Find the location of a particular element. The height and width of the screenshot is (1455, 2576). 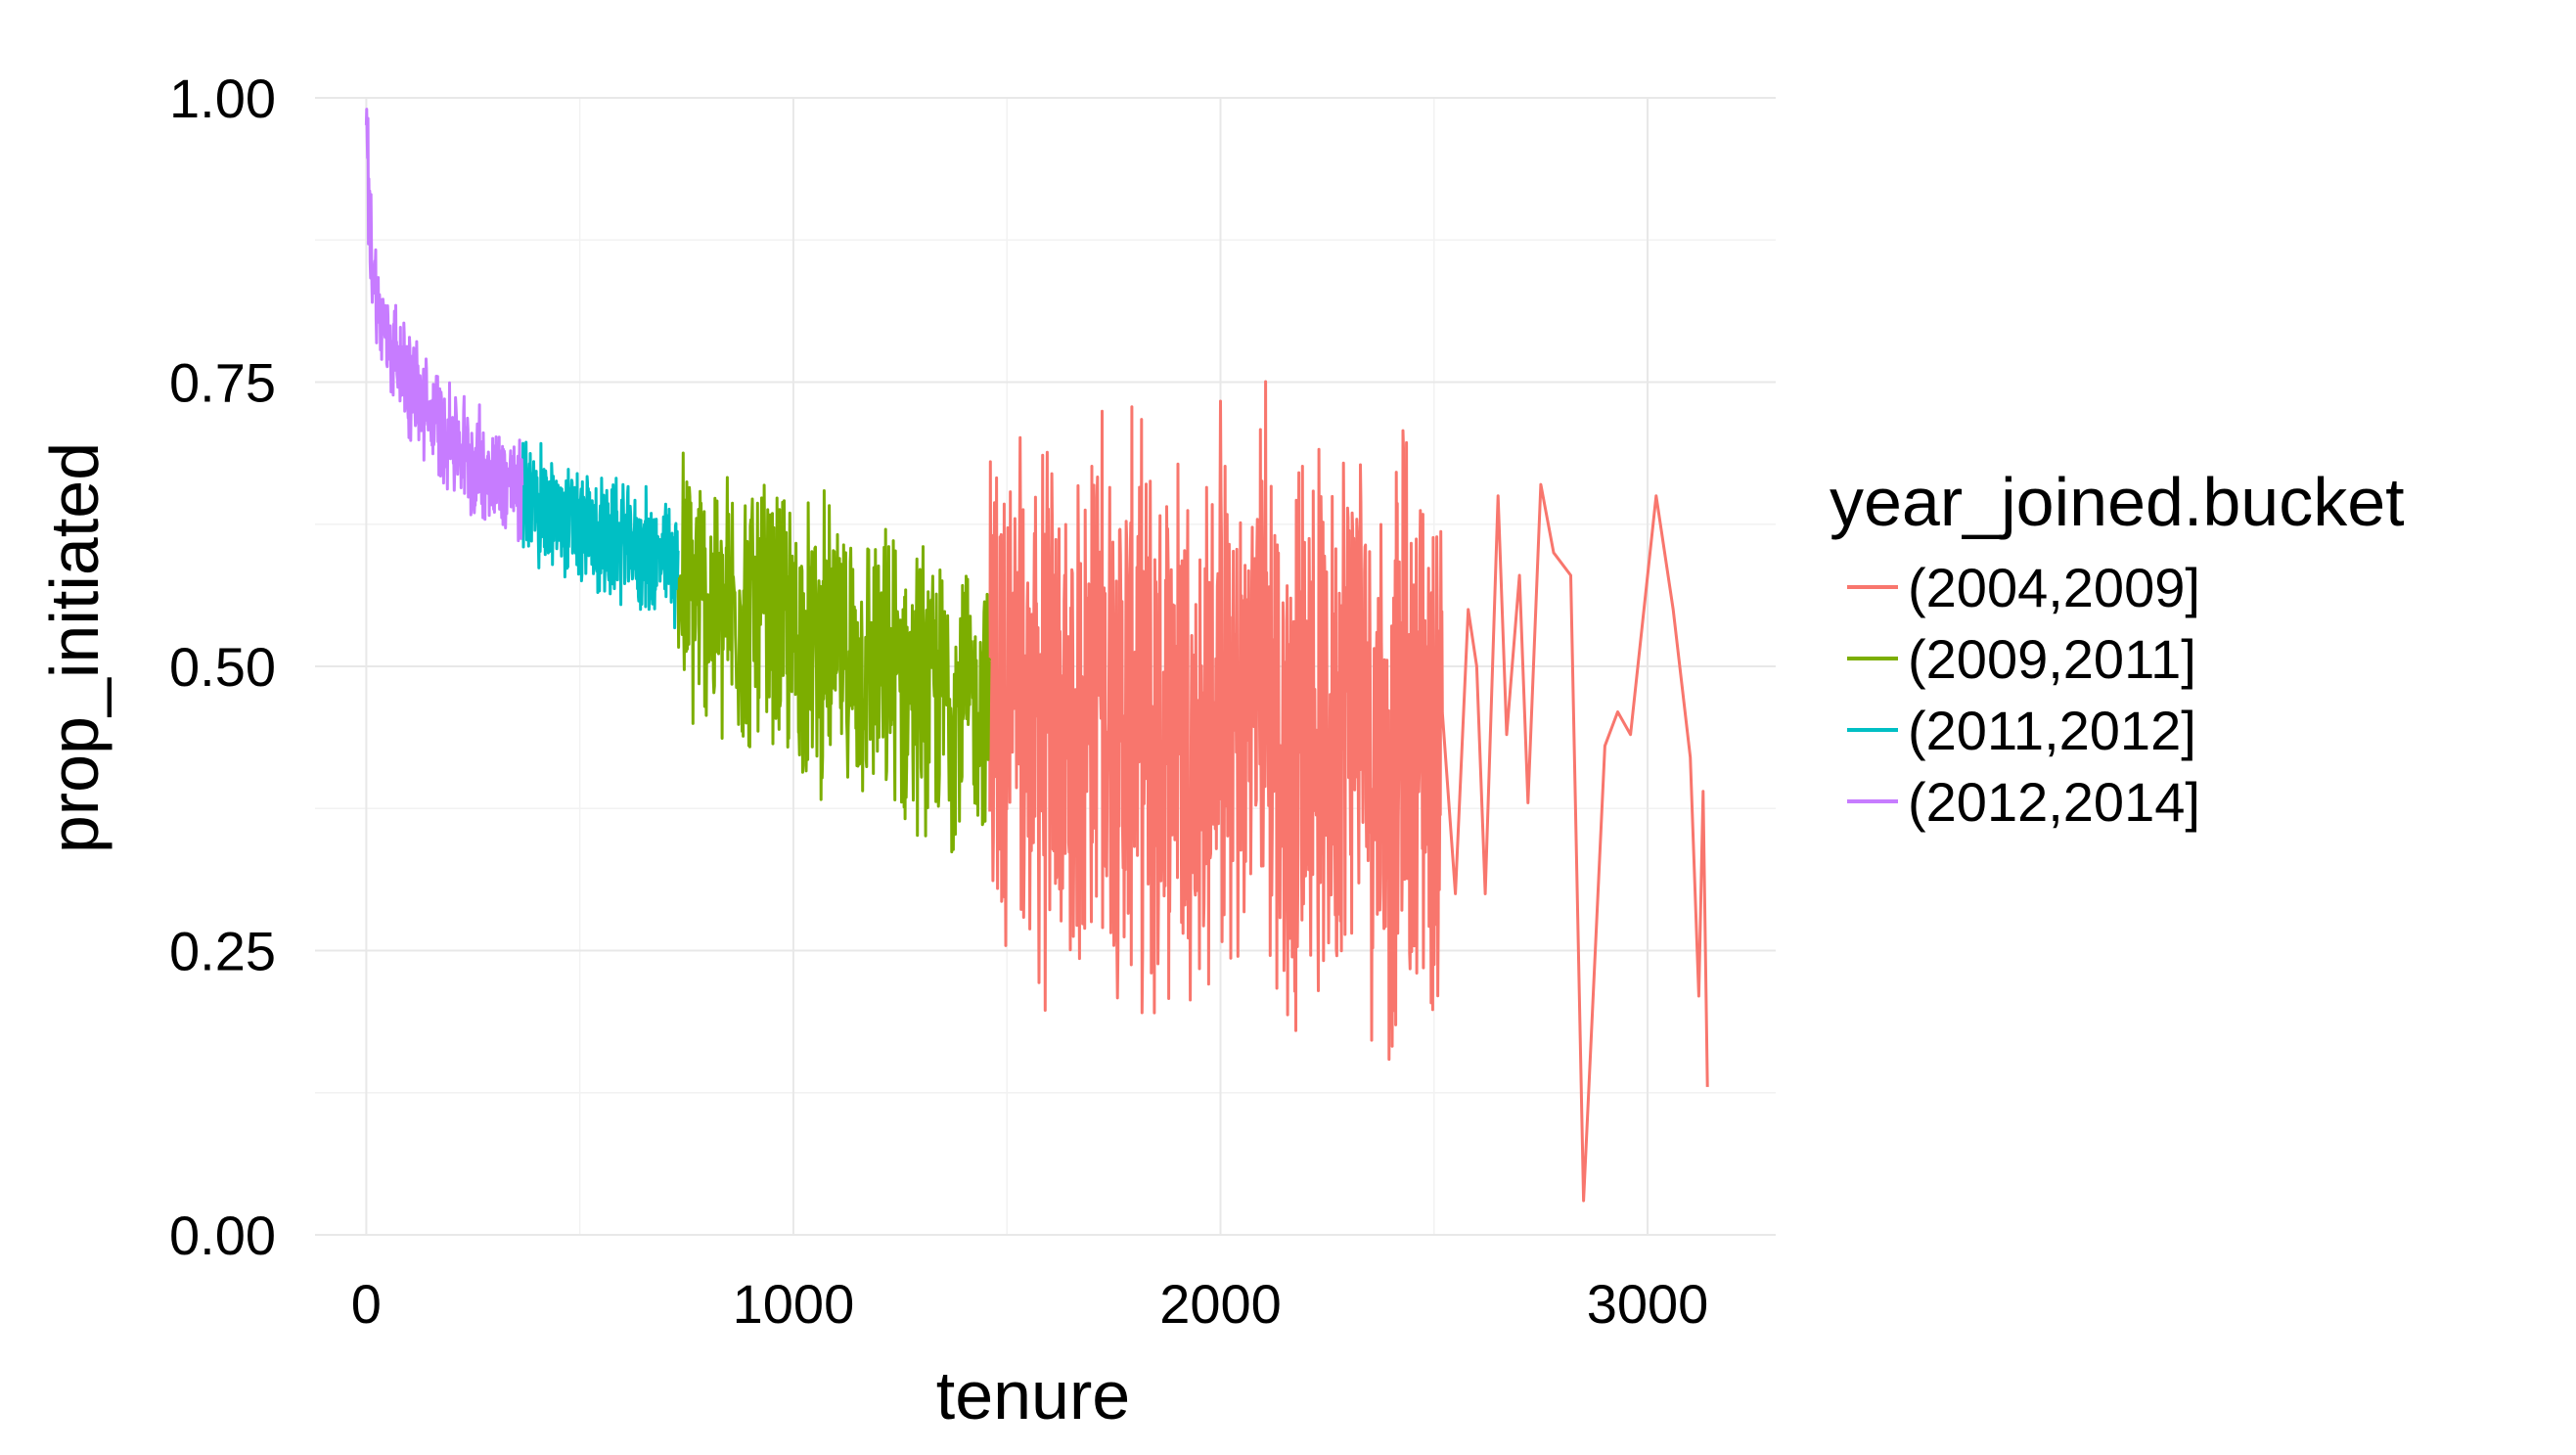

legend-item: (2004,2009] is located at coordinates (2023, 587).